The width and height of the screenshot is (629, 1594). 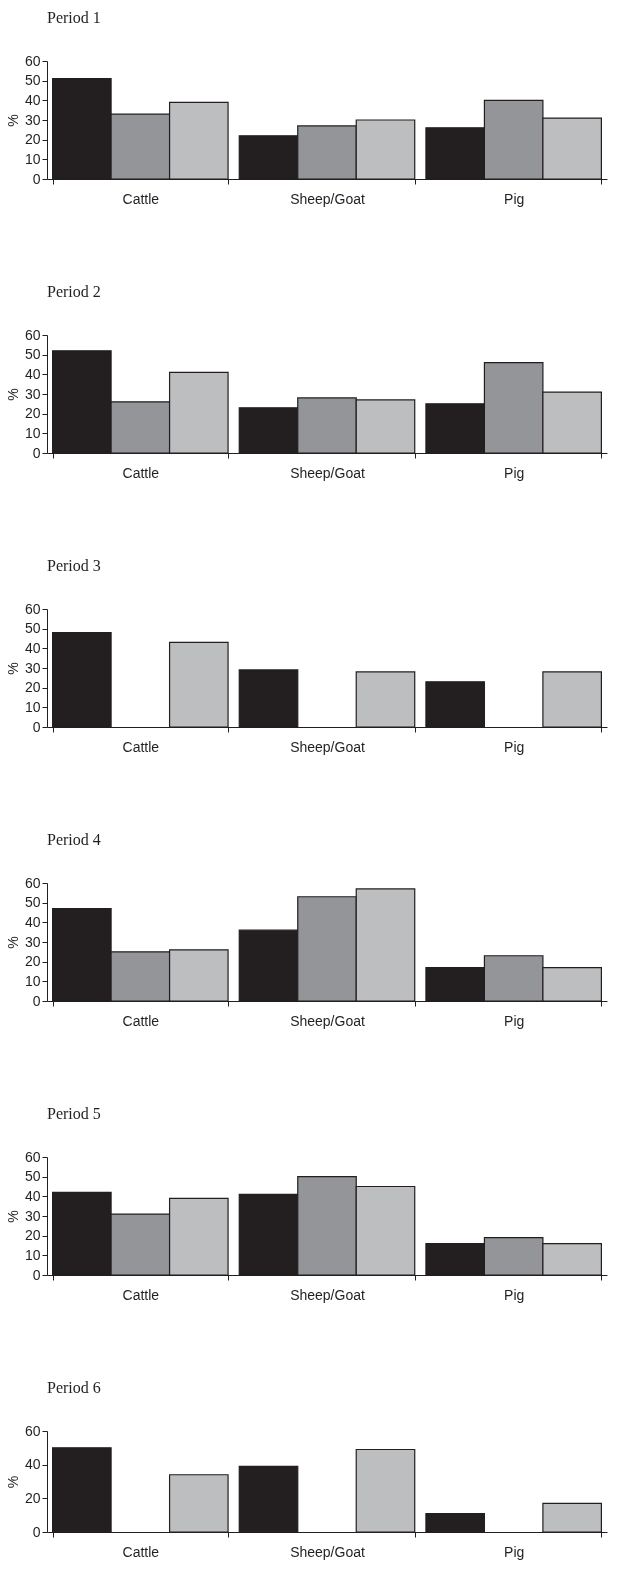 What do you see at coordinates (74, 839) in the screenshot?
I see `chart-title: Period 4` at bounding box center [74, 839].